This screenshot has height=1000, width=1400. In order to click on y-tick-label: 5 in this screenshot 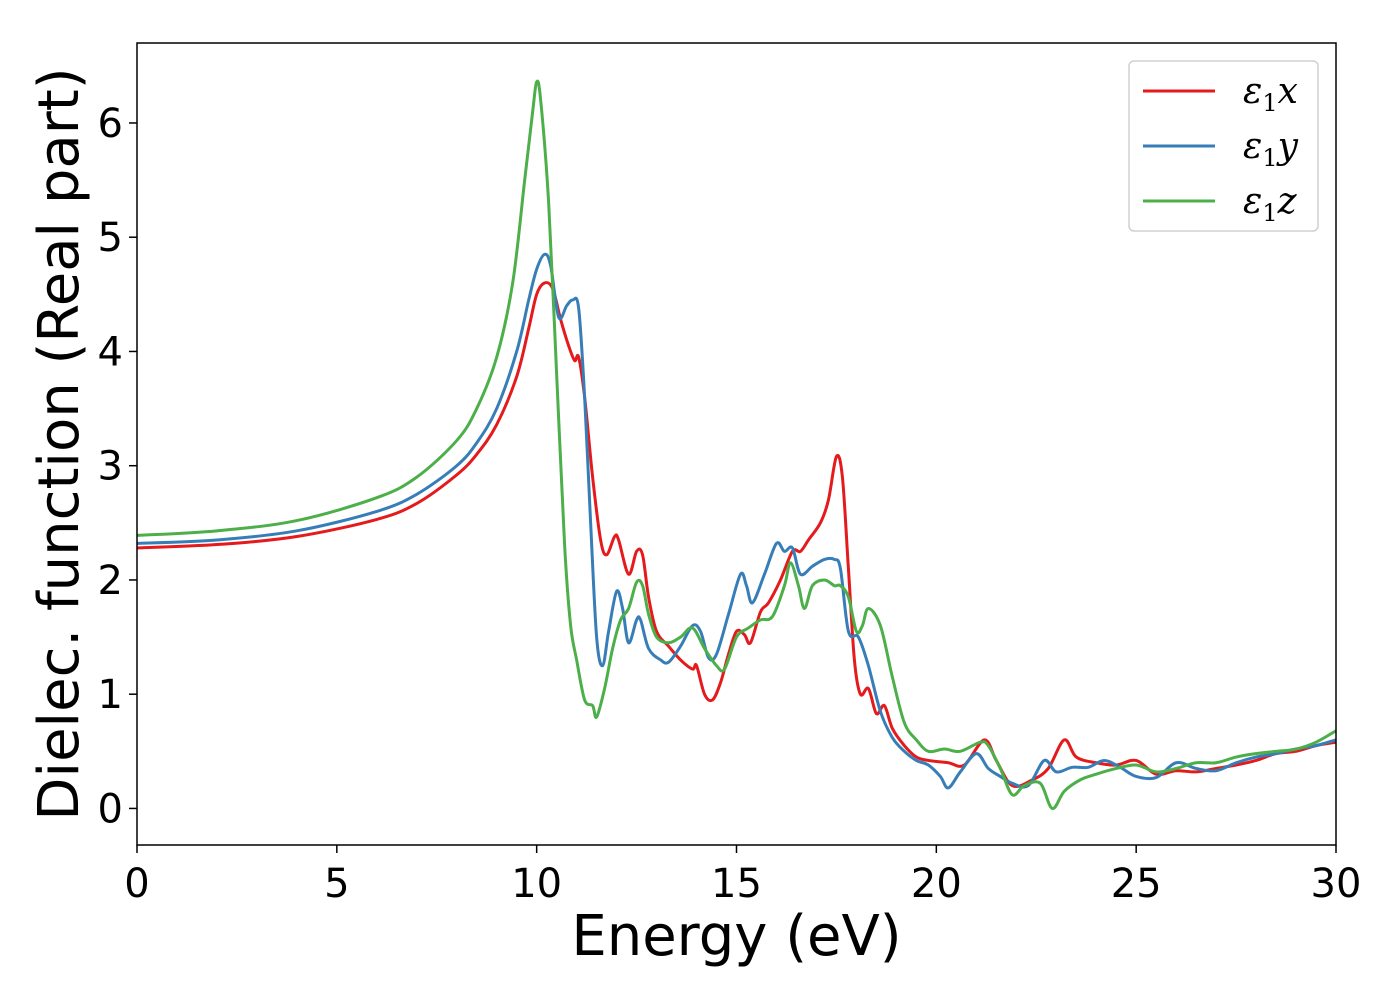, I will do `click(110, 238)`.